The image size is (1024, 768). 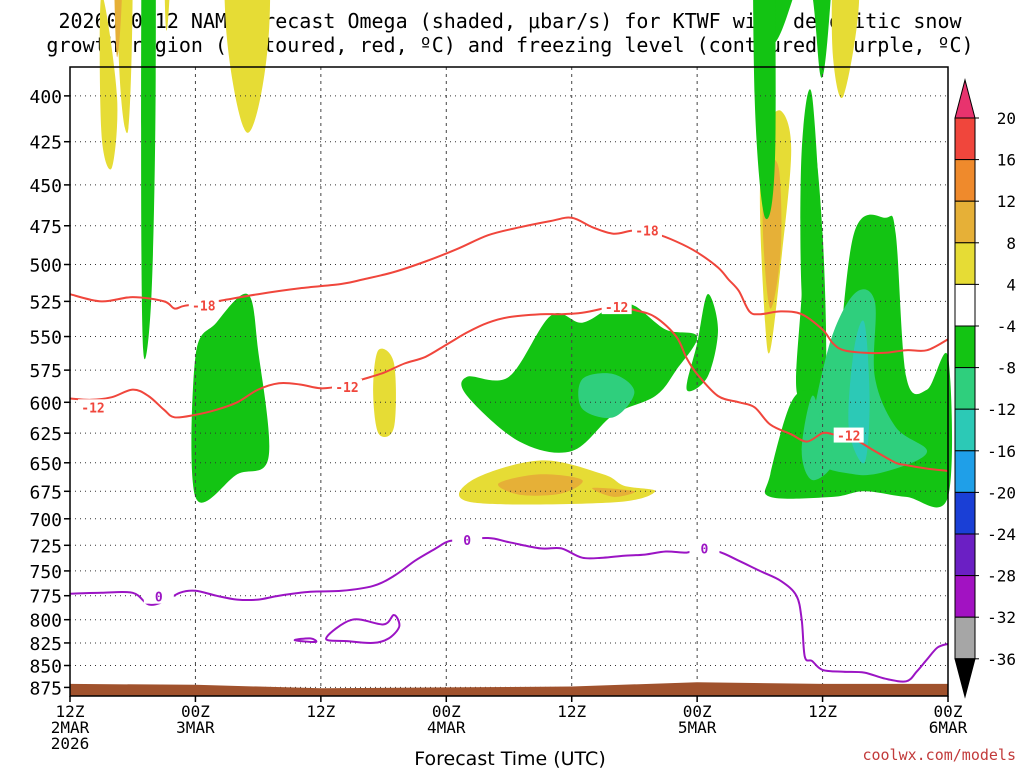 What do you see at coordinates (1006, 118) in the screenshot?
I see `colorbar-label: 20` at bounding box center [1006, 118].